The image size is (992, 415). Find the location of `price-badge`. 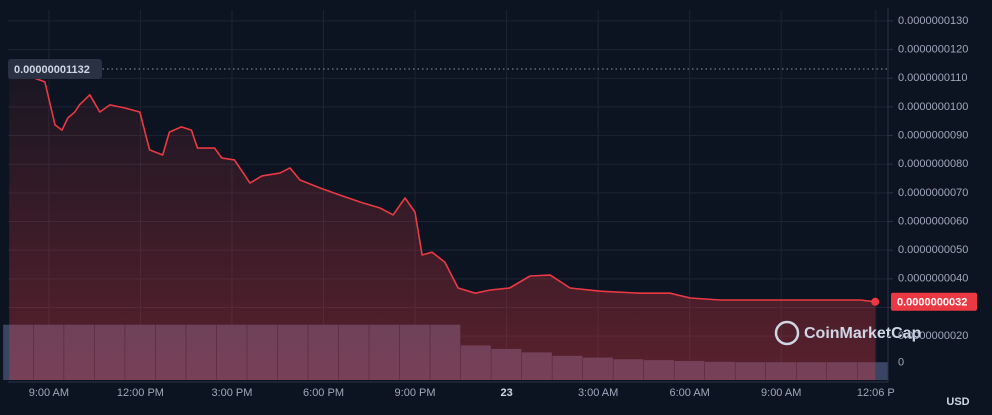

price-badge is located at coordinates (934, 301).